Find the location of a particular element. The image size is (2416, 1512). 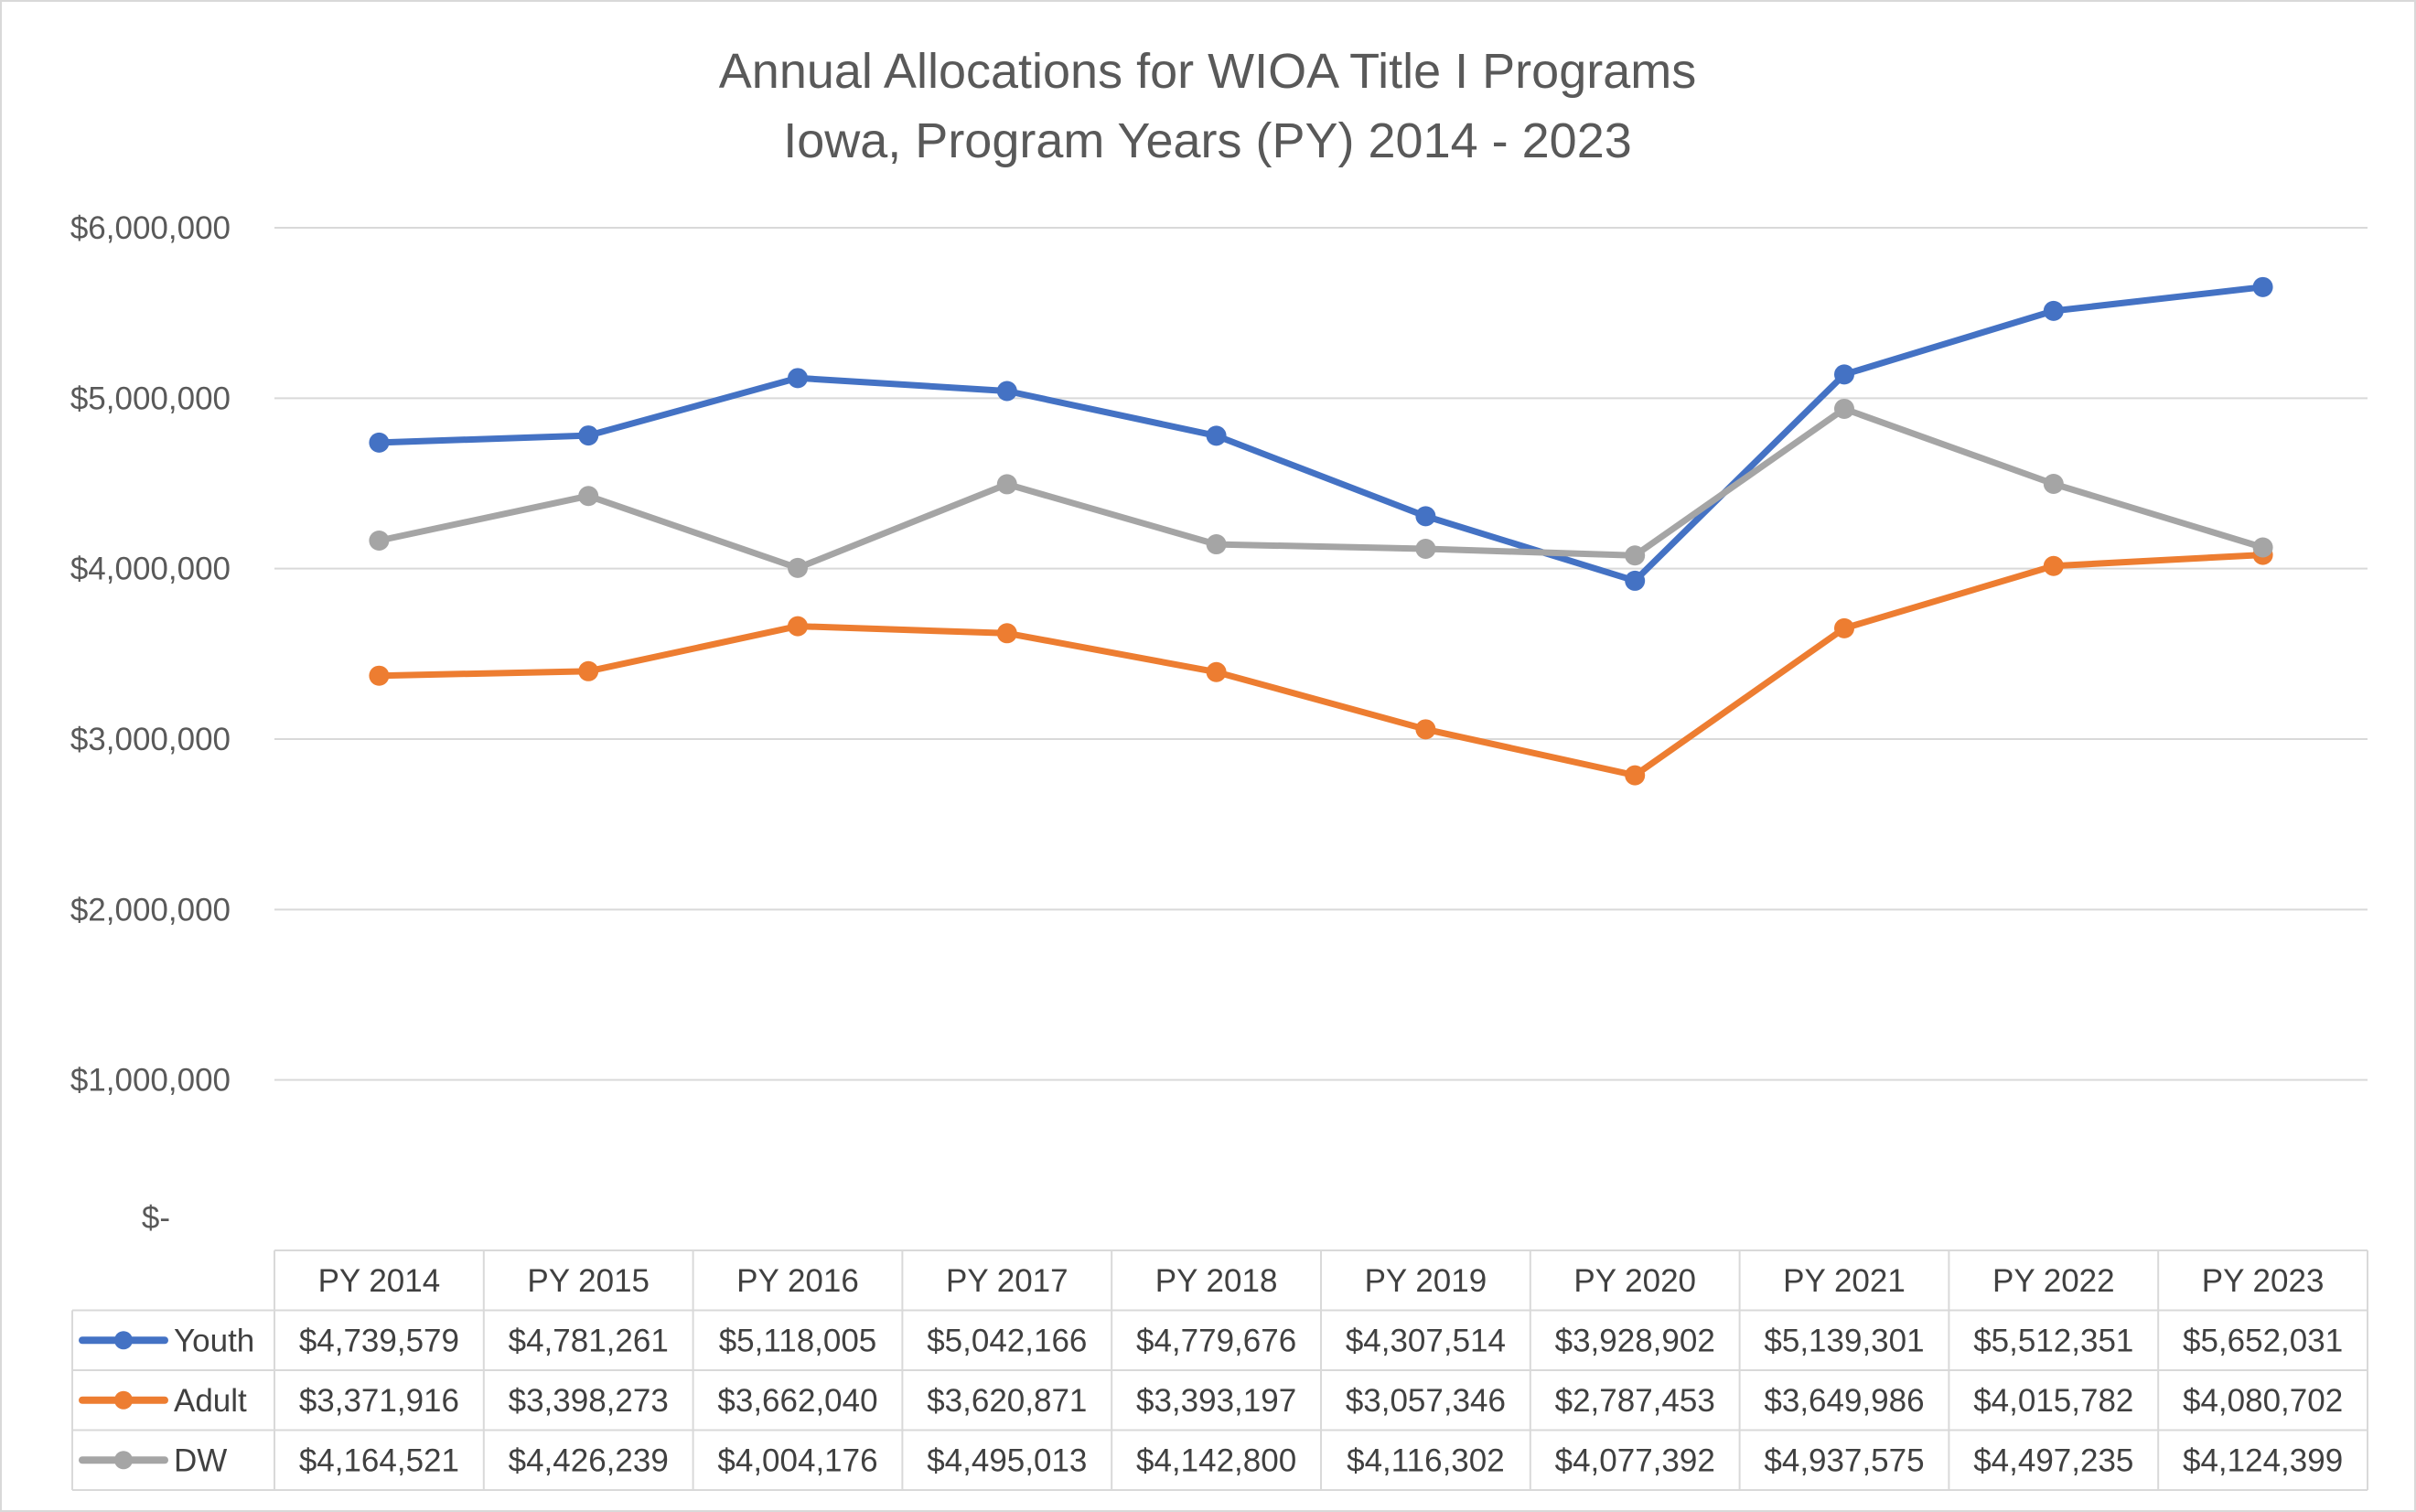

x-category-label: PY 2017 is located at coordinates (1007, 1281).